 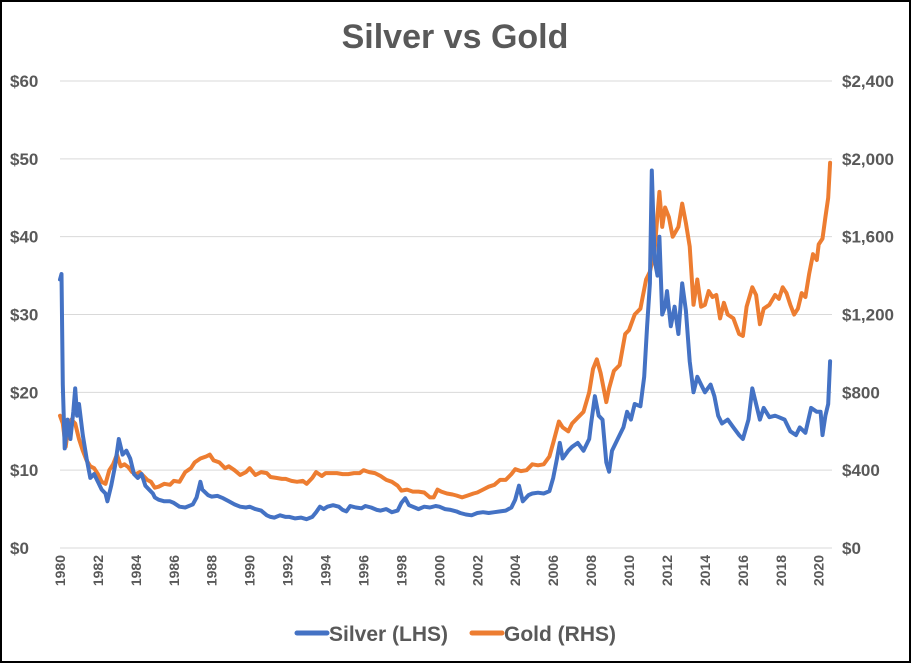 What do you see at coordinates (819, 570) in the screenshot?
I see `x-tick-label: 2020` at bounding box center [819, 570].